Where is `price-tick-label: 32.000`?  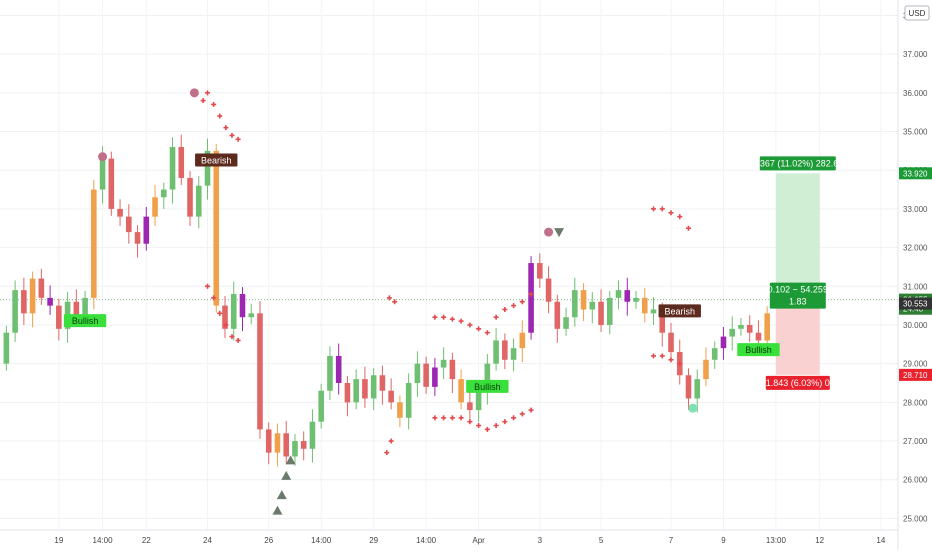 price-tick-label: 32.000 is located at coordinates (915, 248).